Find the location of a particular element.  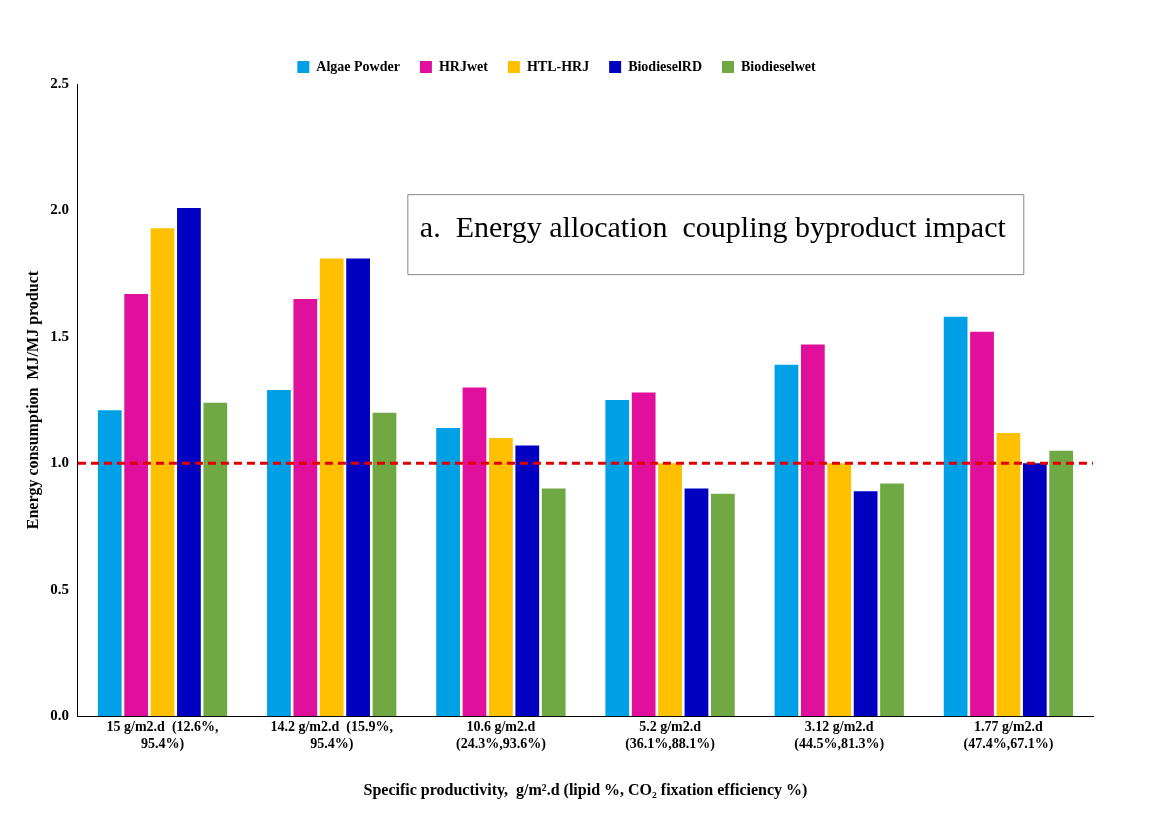

x-axis-title: Specific productivity, g/m².d (lipid %, CO₂ fixation efficiency %) is located at coordinates (585, 789).